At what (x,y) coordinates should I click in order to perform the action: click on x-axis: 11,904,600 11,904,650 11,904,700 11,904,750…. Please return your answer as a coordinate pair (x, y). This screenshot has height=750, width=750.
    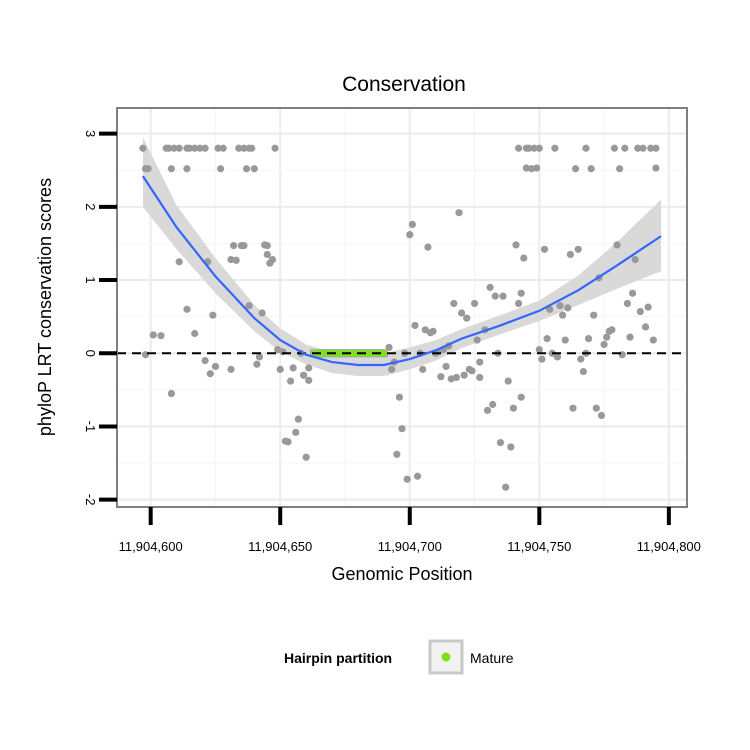
    Looking at the image, I should click on (410, 530).